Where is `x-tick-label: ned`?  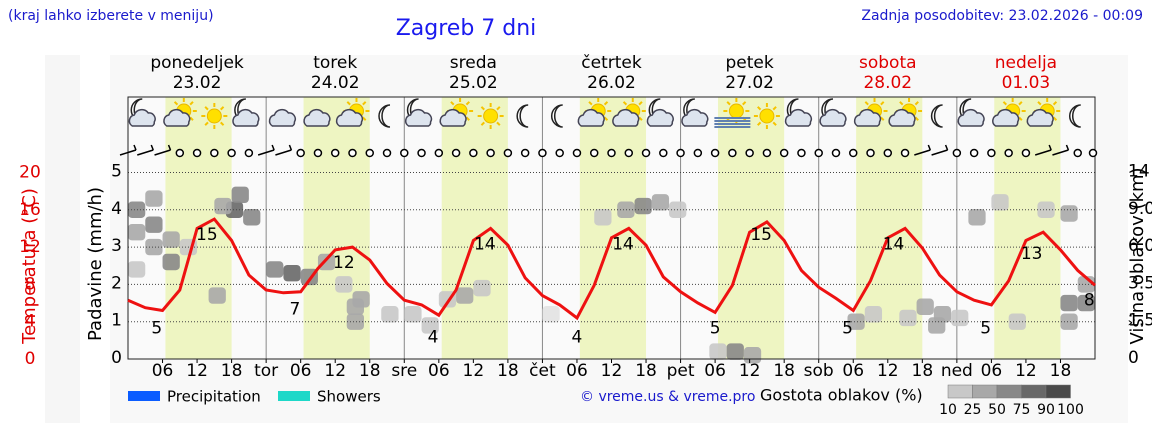 x-tick-label: ned is located at coordinates (957, 371).